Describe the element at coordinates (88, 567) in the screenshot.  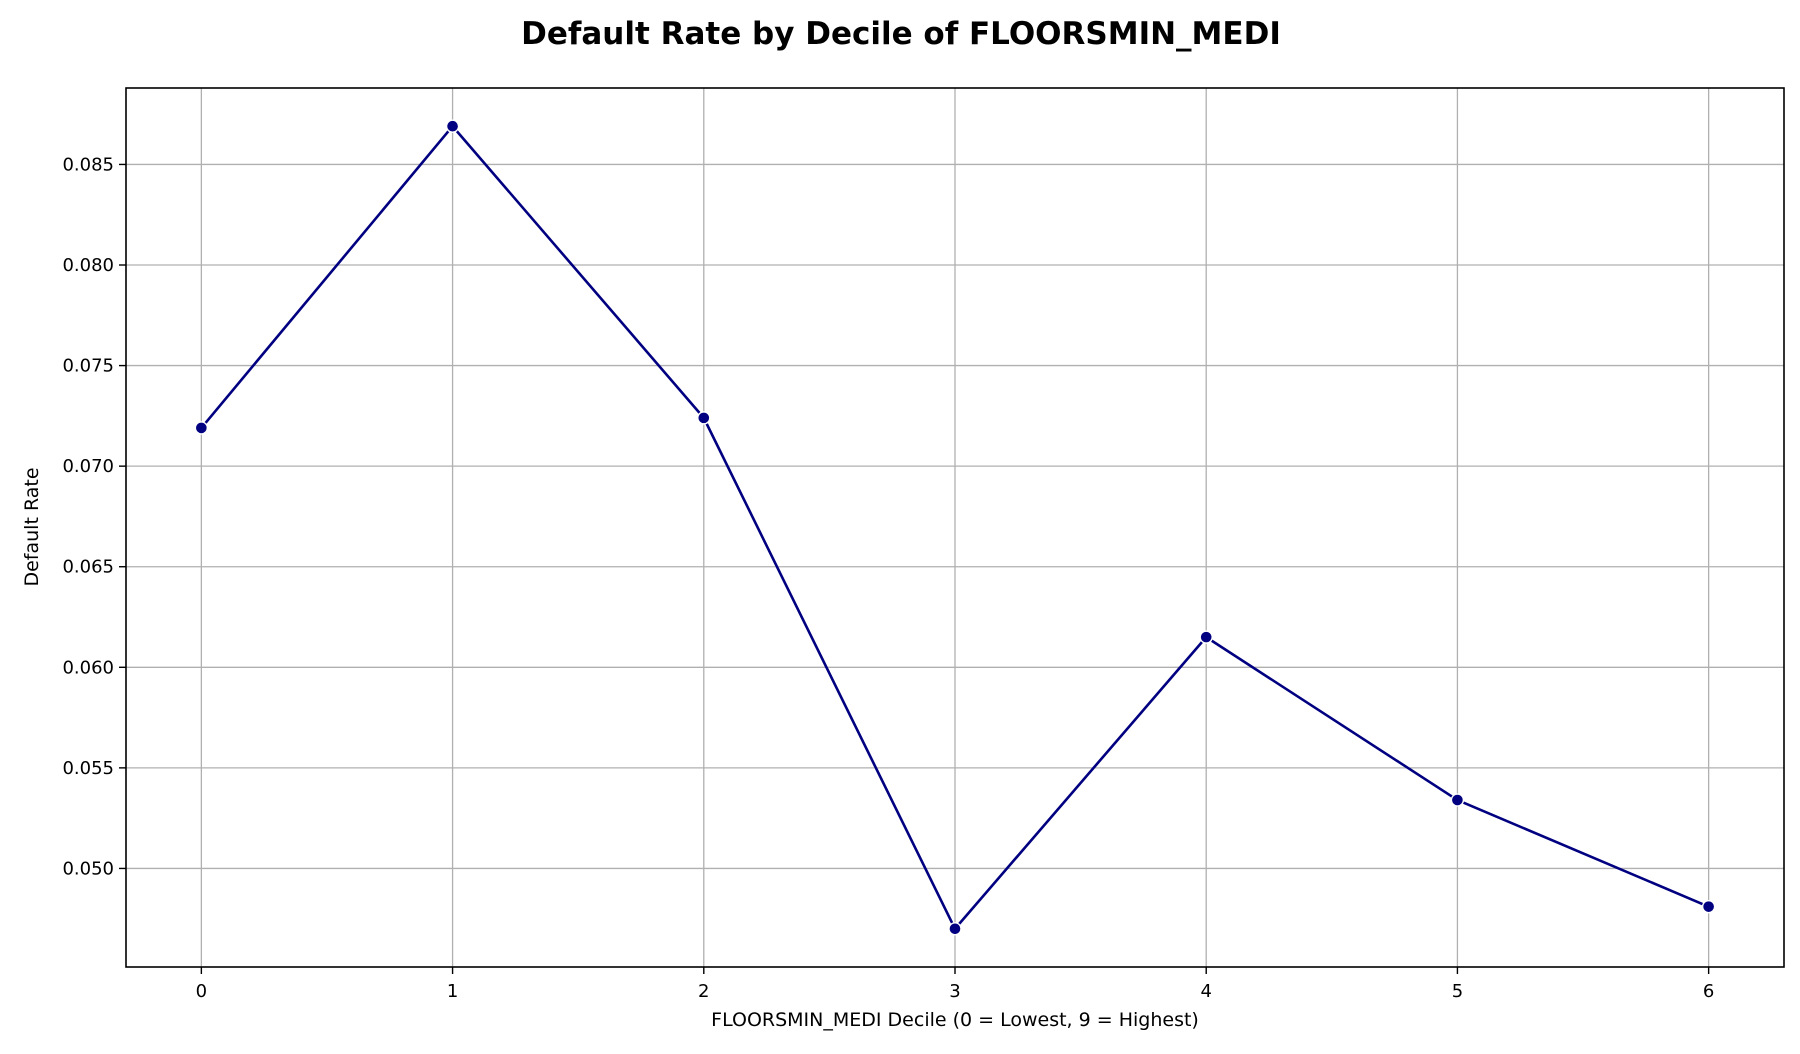
I see `y-tick-label: 0.065` at that location.